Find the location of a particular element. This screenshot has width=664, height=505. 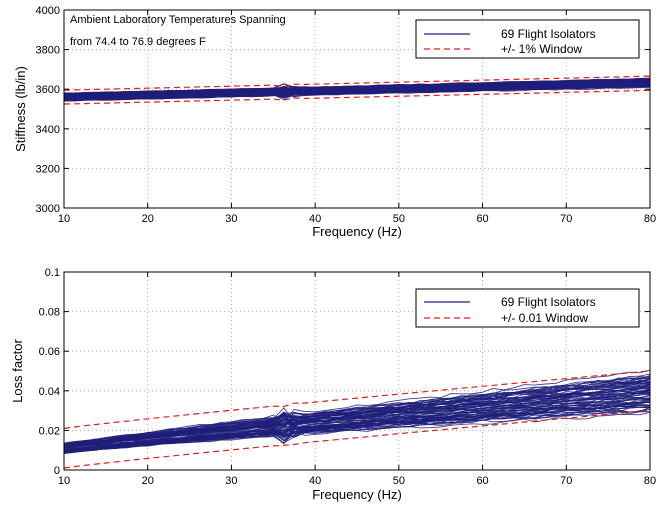

loss-window-lower is located at coordinates (357, 439).